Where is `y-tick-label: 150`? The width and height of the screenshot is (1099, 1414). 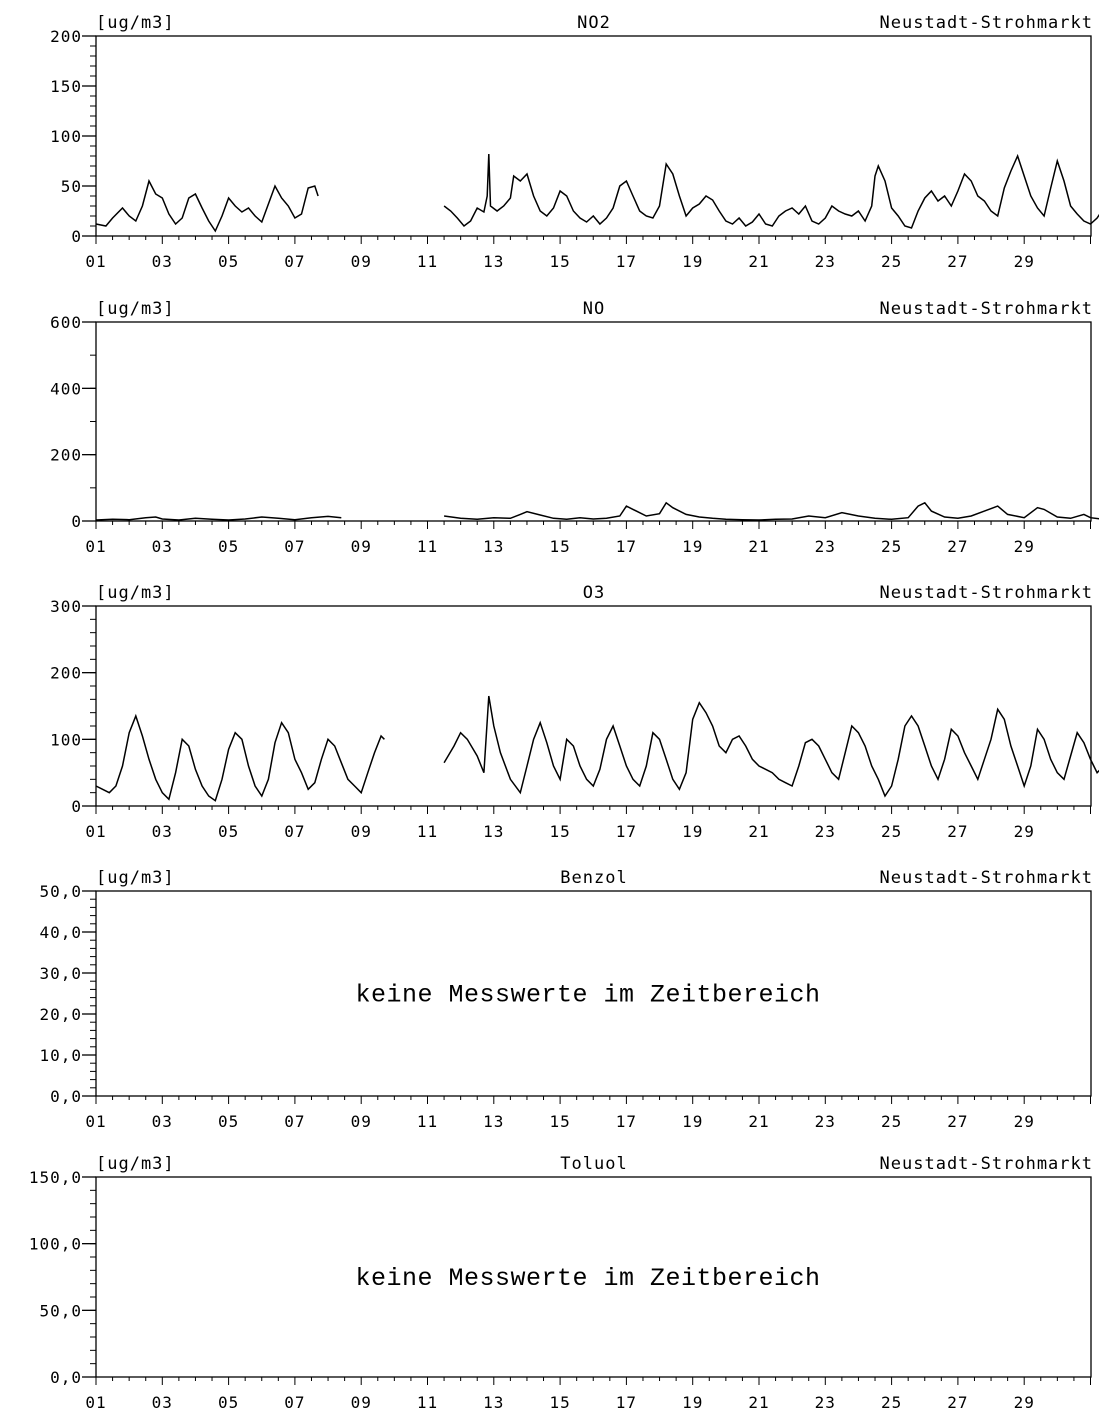
y-tick-label: 150 is located at coordinates (66, 86).